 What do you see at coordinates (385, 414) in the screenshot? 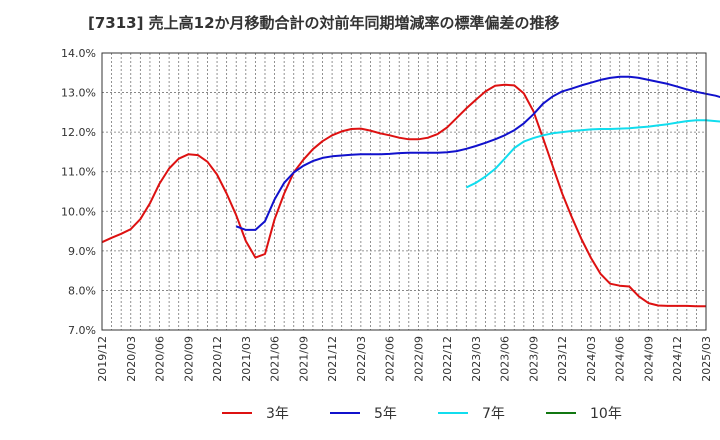
I see `legend-label: 5年` at bounding box center [385, 414].